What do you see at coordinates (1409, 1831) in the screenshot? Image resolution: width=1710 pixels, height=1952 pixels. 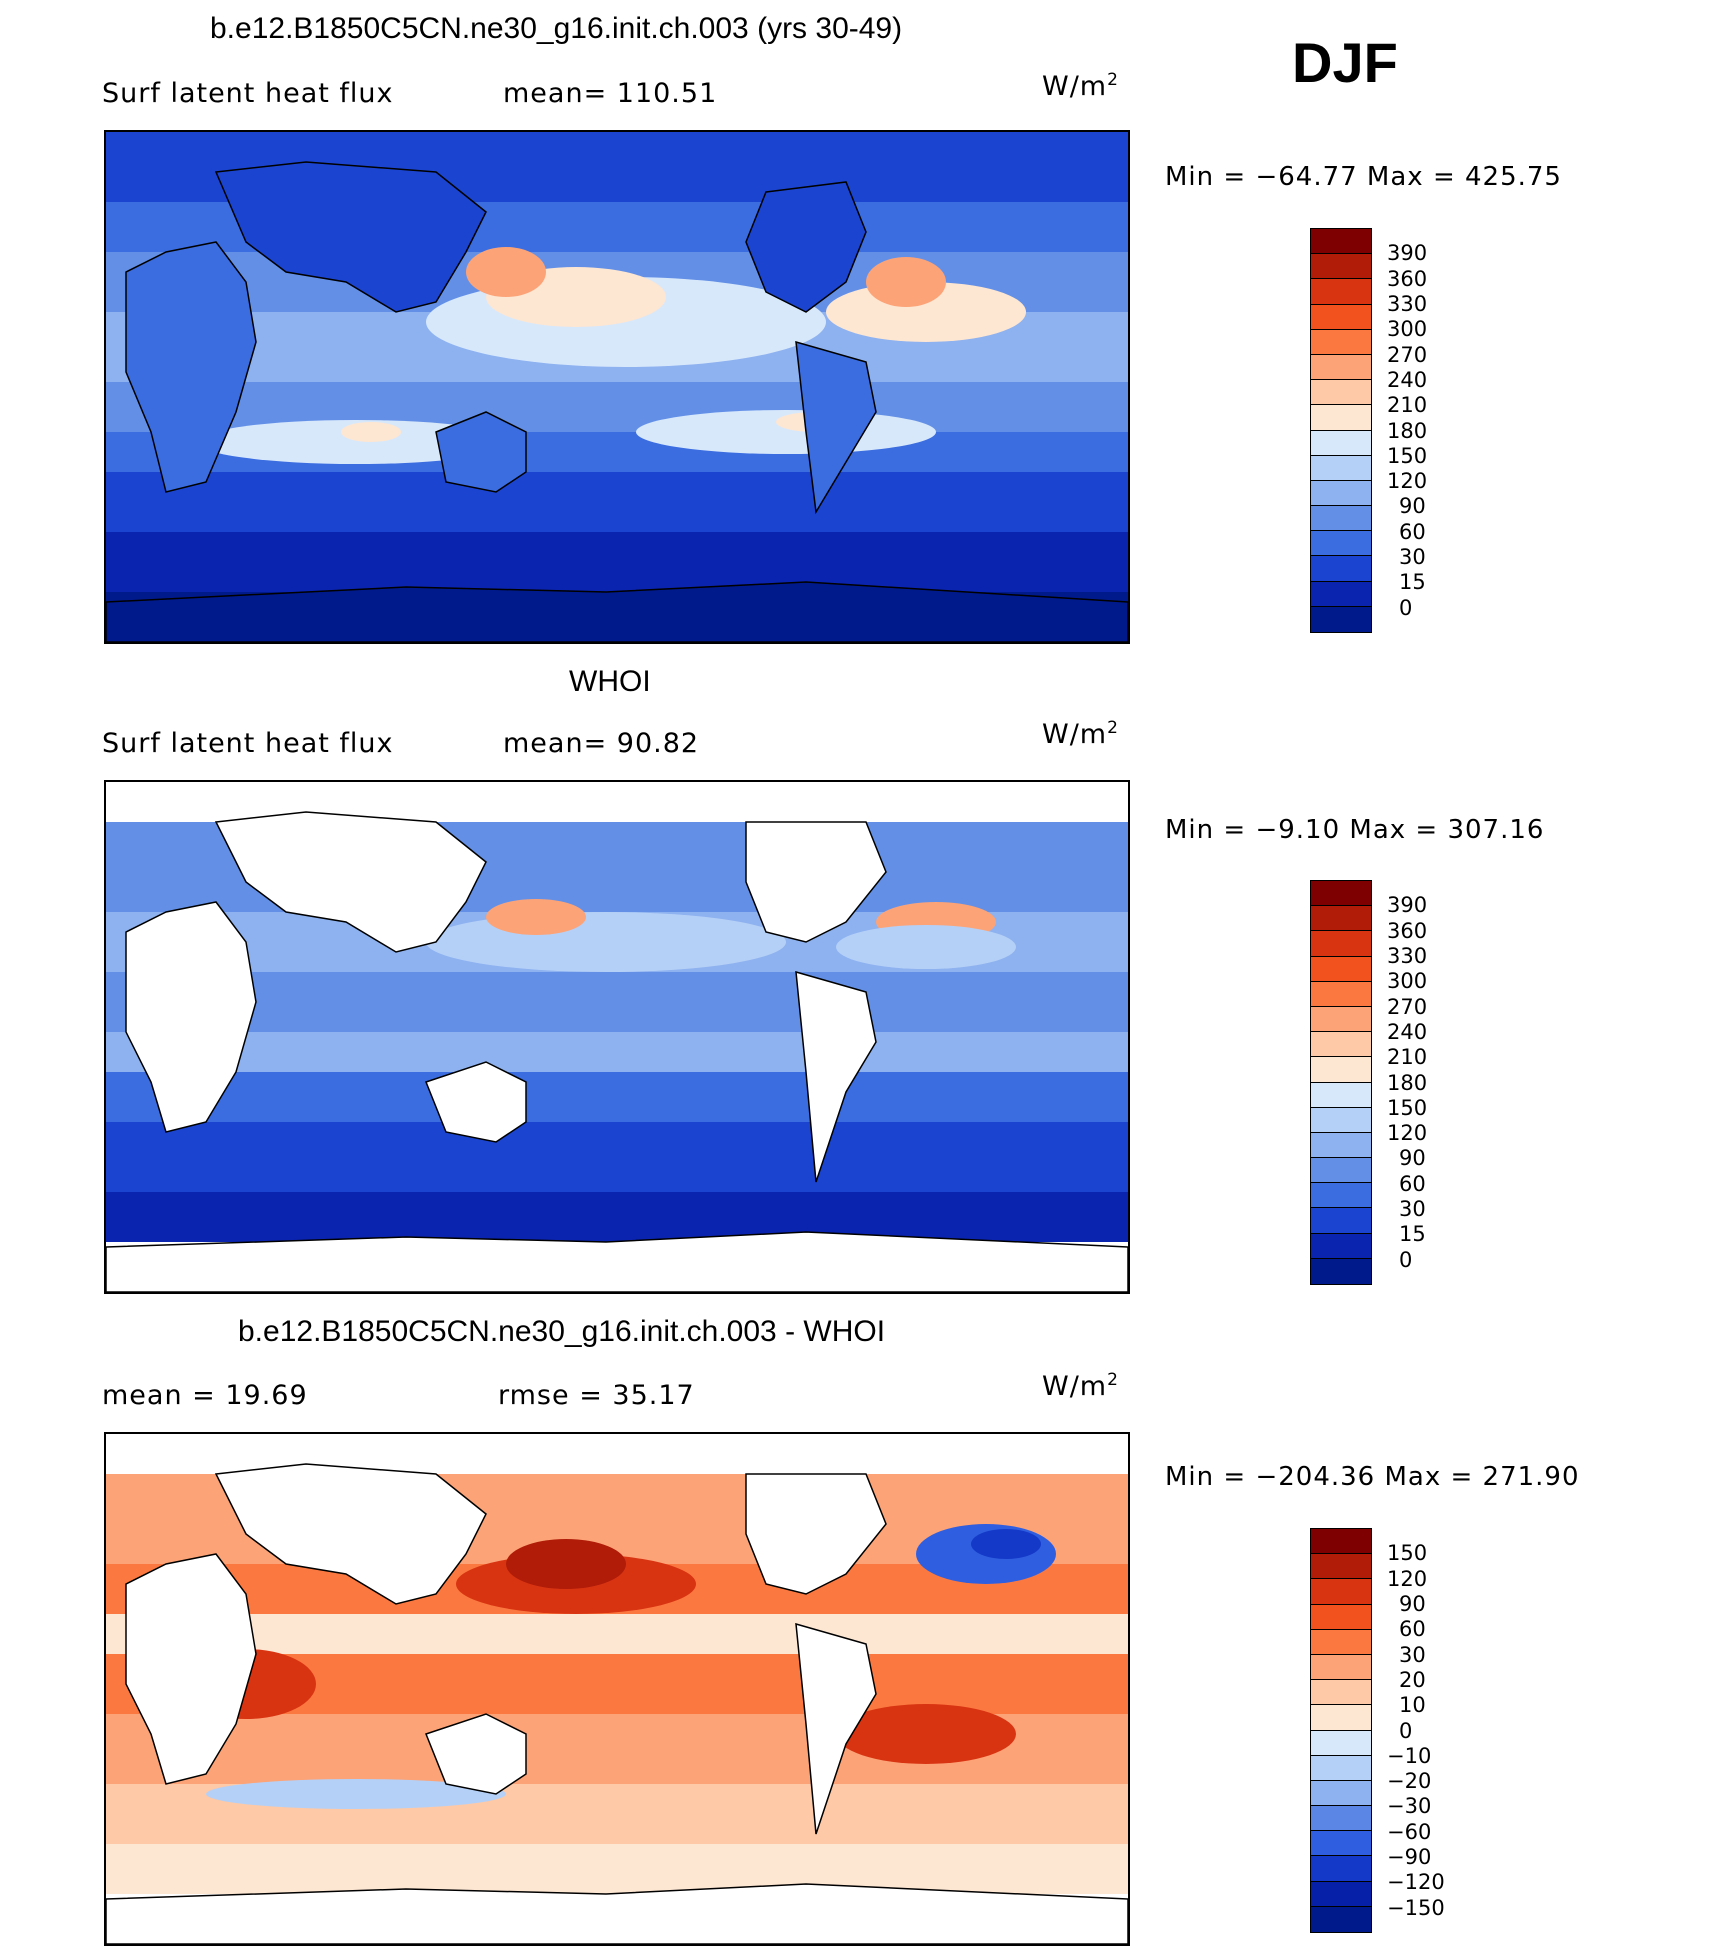 I see `colorbar-tick-label: −60` at bounding box center [1409, 1831].